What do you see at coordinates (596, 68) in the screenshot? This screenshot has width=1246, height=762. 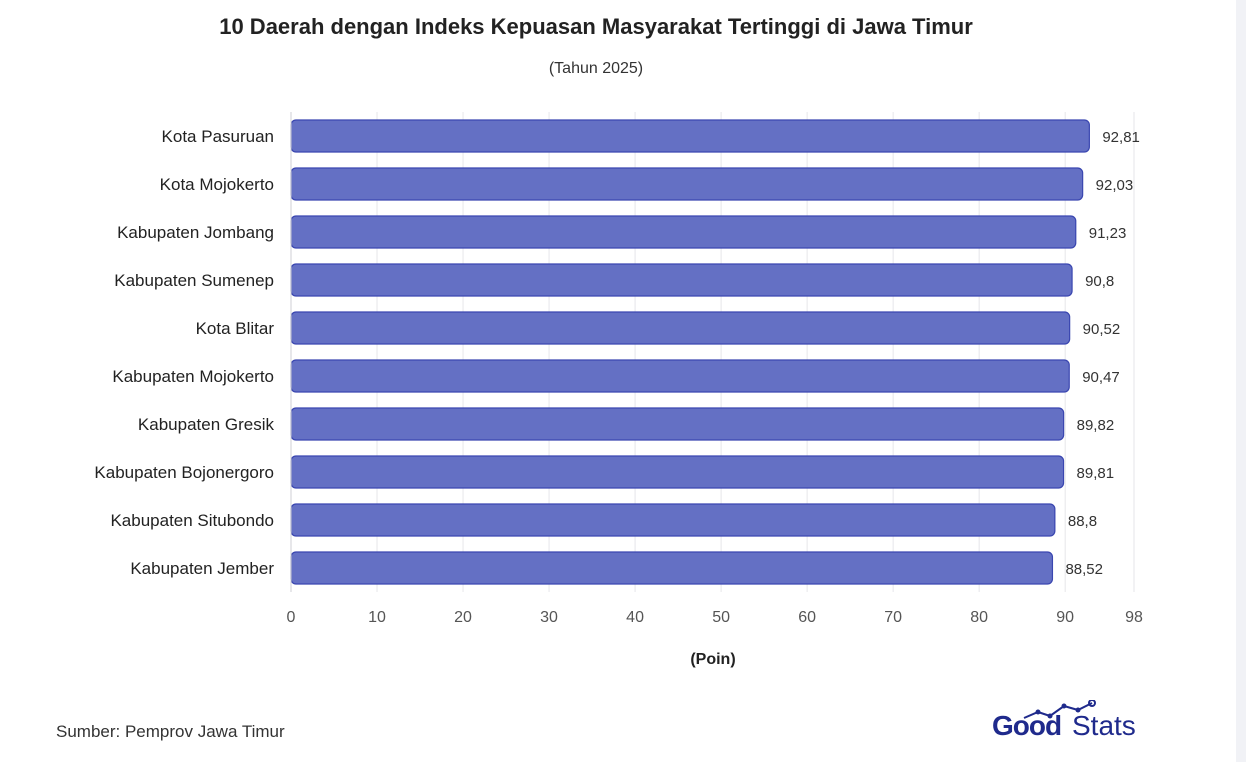 I see `chart-subtitle: (Tahun 2025)` at bounding box center [596, 68].